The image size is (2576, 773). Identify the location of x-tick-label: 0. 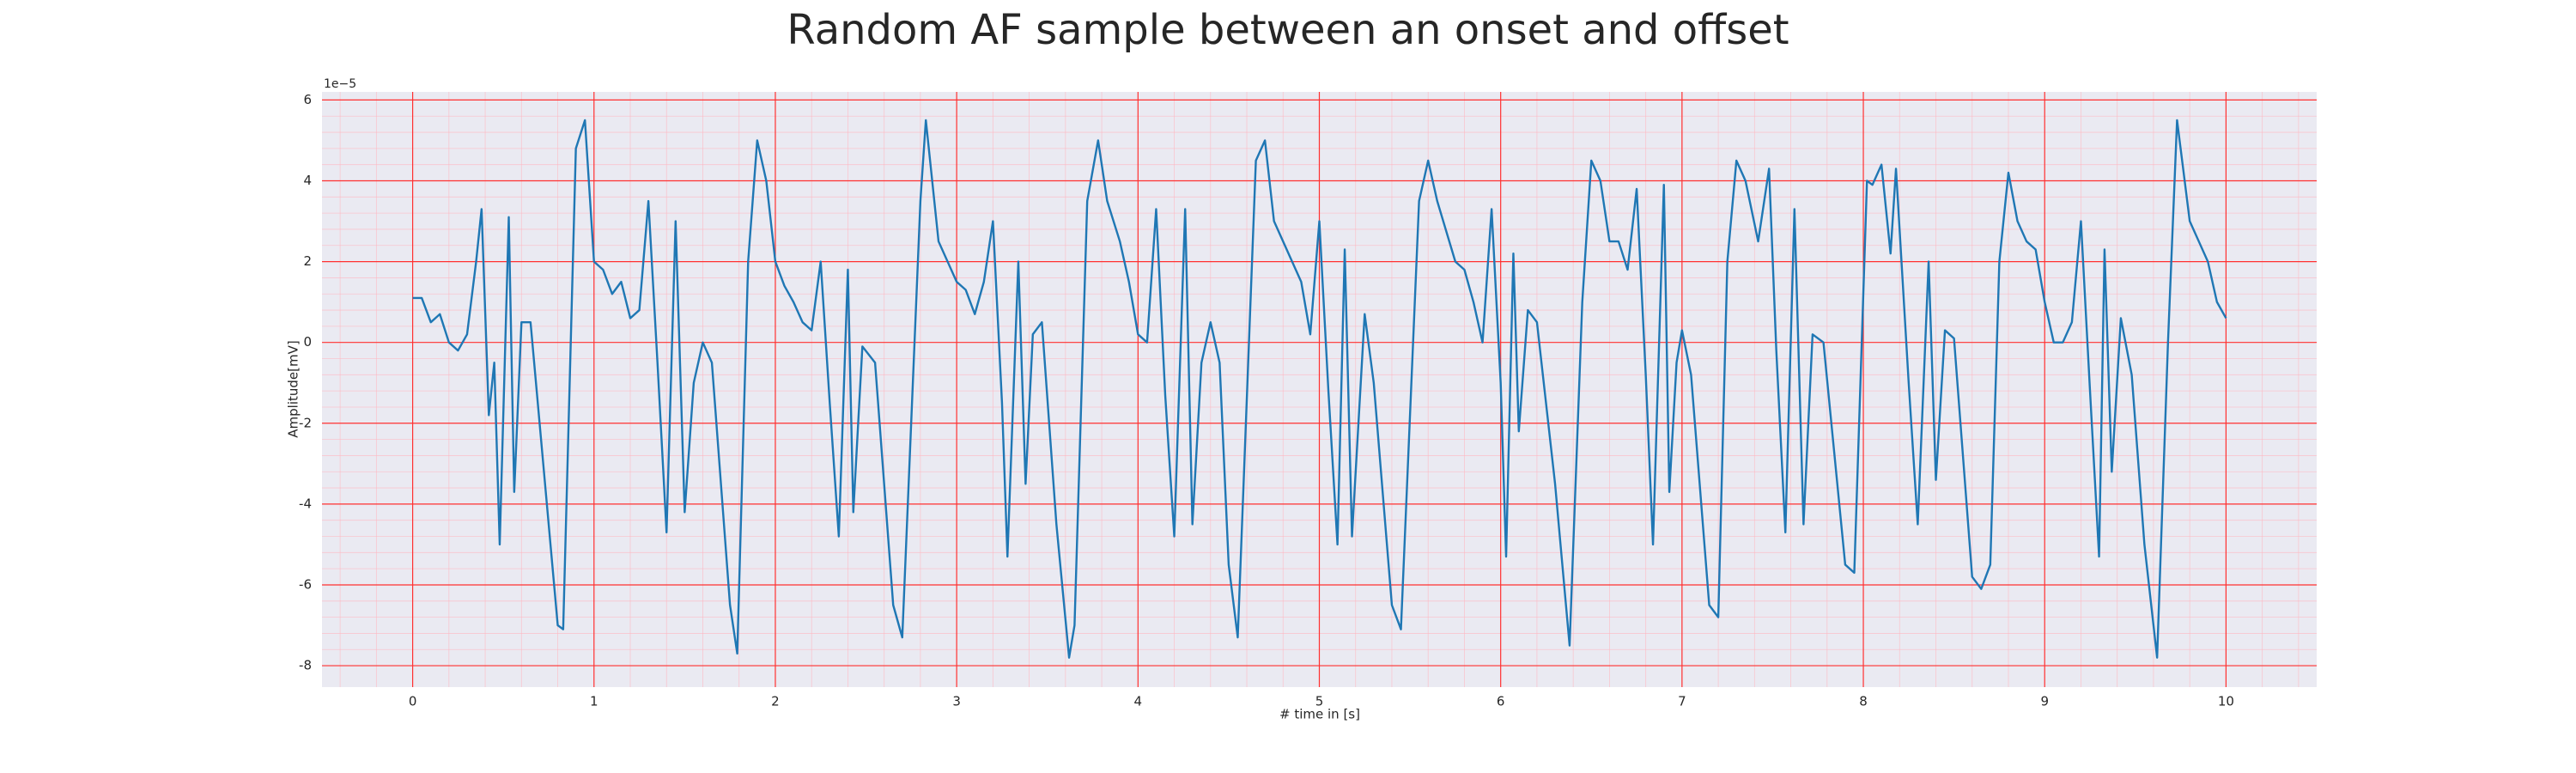
(413, 701).